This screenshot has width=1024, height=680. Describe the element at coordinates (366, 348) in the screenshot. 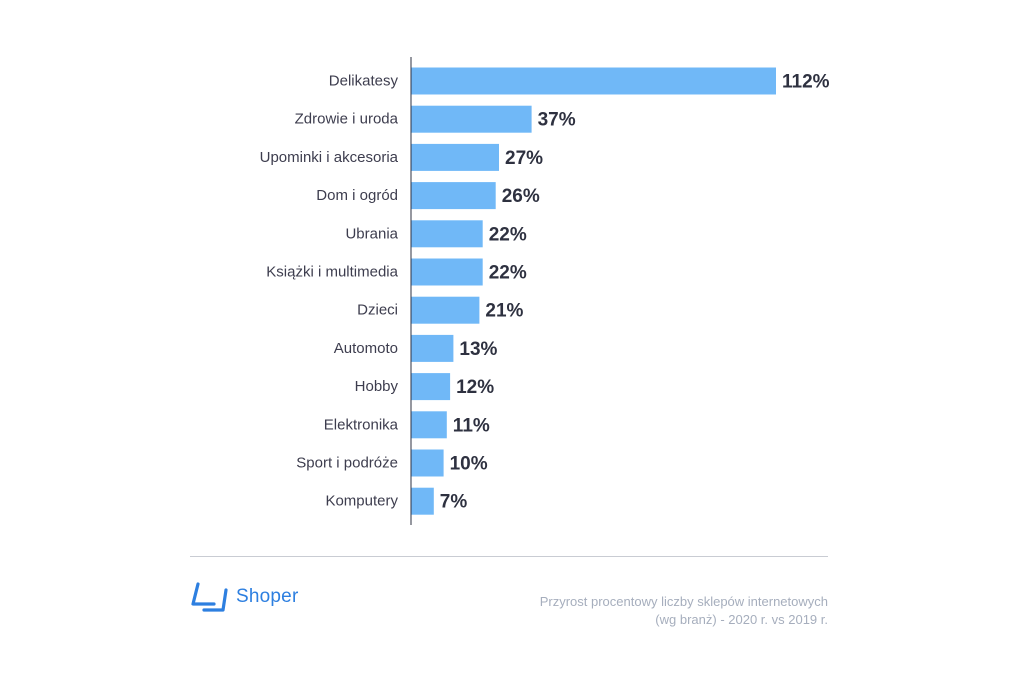

I see `category-label: Automoto` at that location.